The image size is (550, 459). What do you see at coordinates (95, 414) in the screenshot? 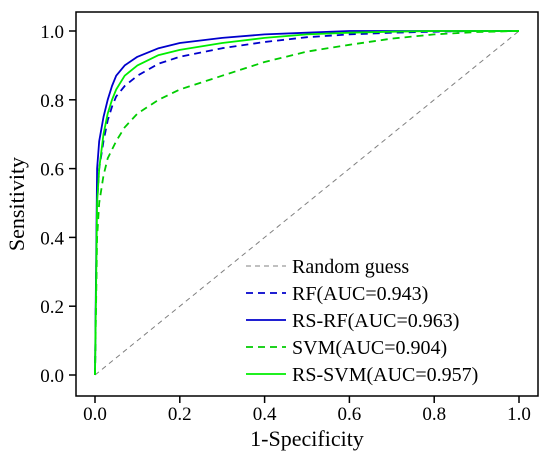
I see `x-tick-label: 0.0` at bounding box center [95, 414].